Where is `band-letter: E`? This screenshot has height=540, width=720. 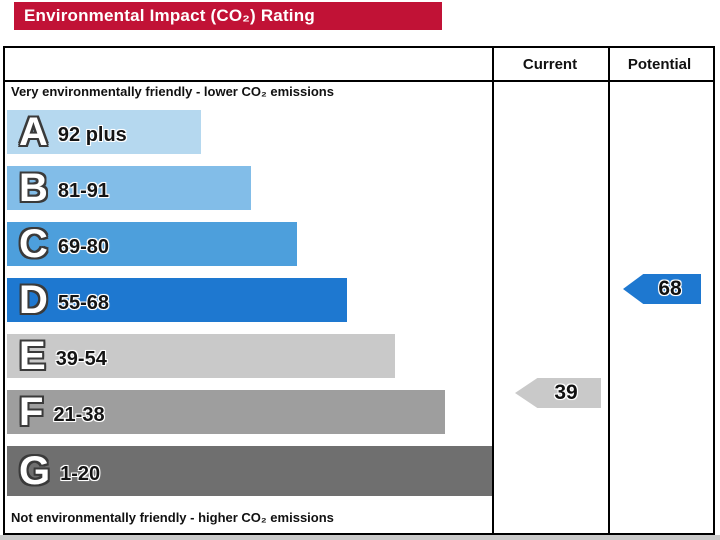 band-letter: E is located at coordinates (32, 356).